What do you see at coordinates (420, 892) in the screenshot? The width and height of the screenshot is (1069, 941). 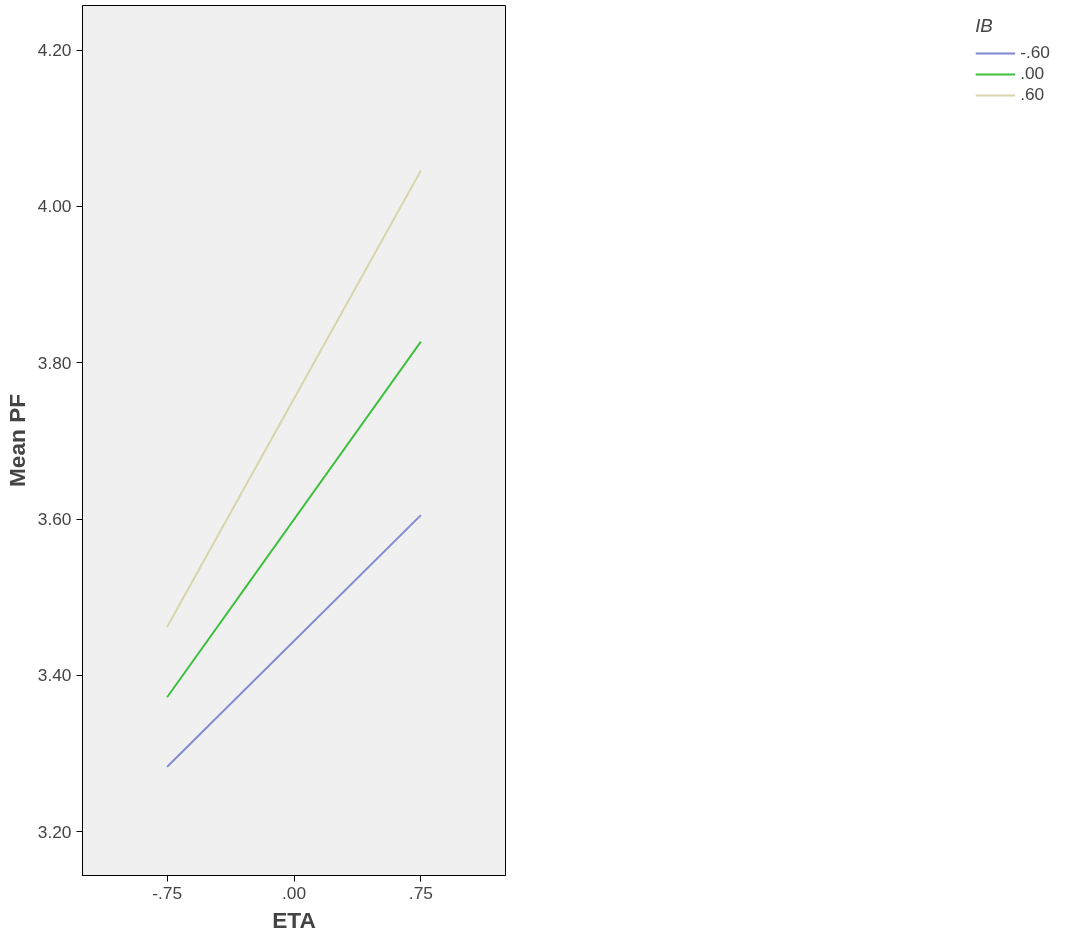 I see `x-tick-label: .75` at bounding box center [420, 892].